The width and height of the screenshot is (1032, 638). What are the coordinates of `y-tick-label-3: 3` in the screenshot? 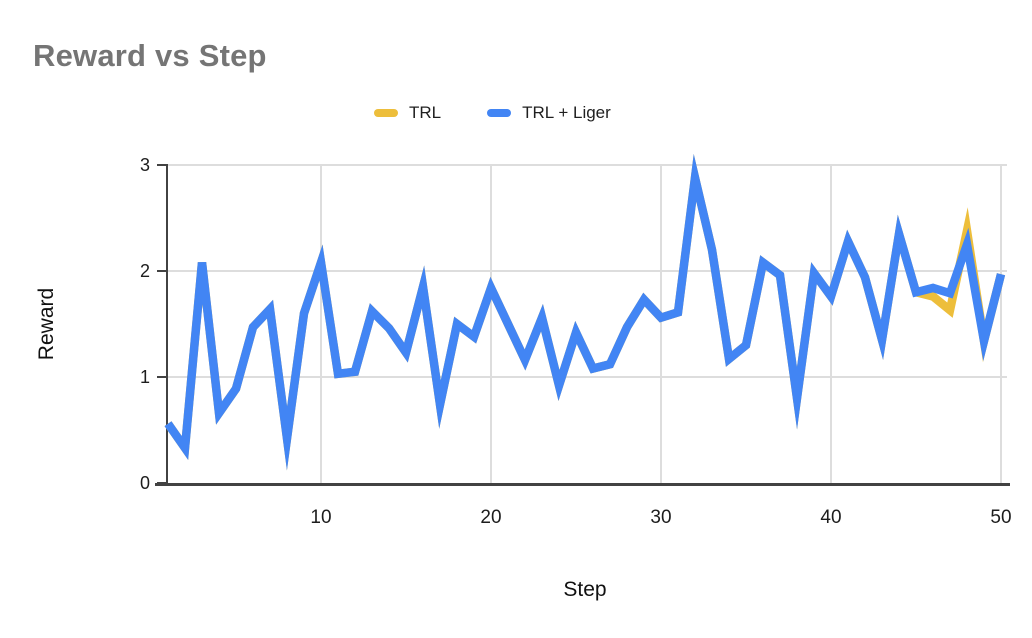 It's located at (145, 165).